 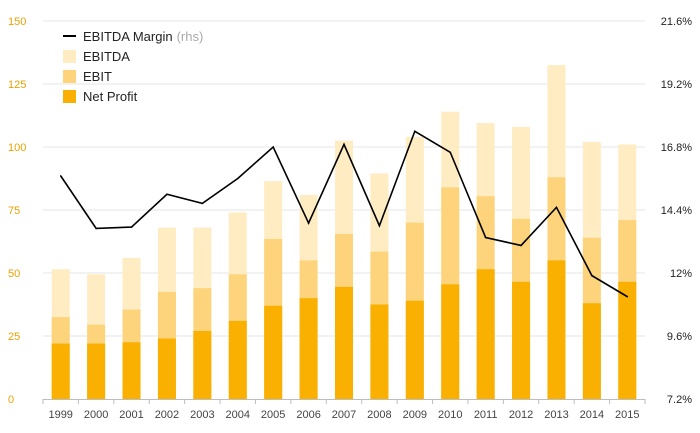 I want to click on y-right-tick-label: 14.4%, so click(x=676, y=211).